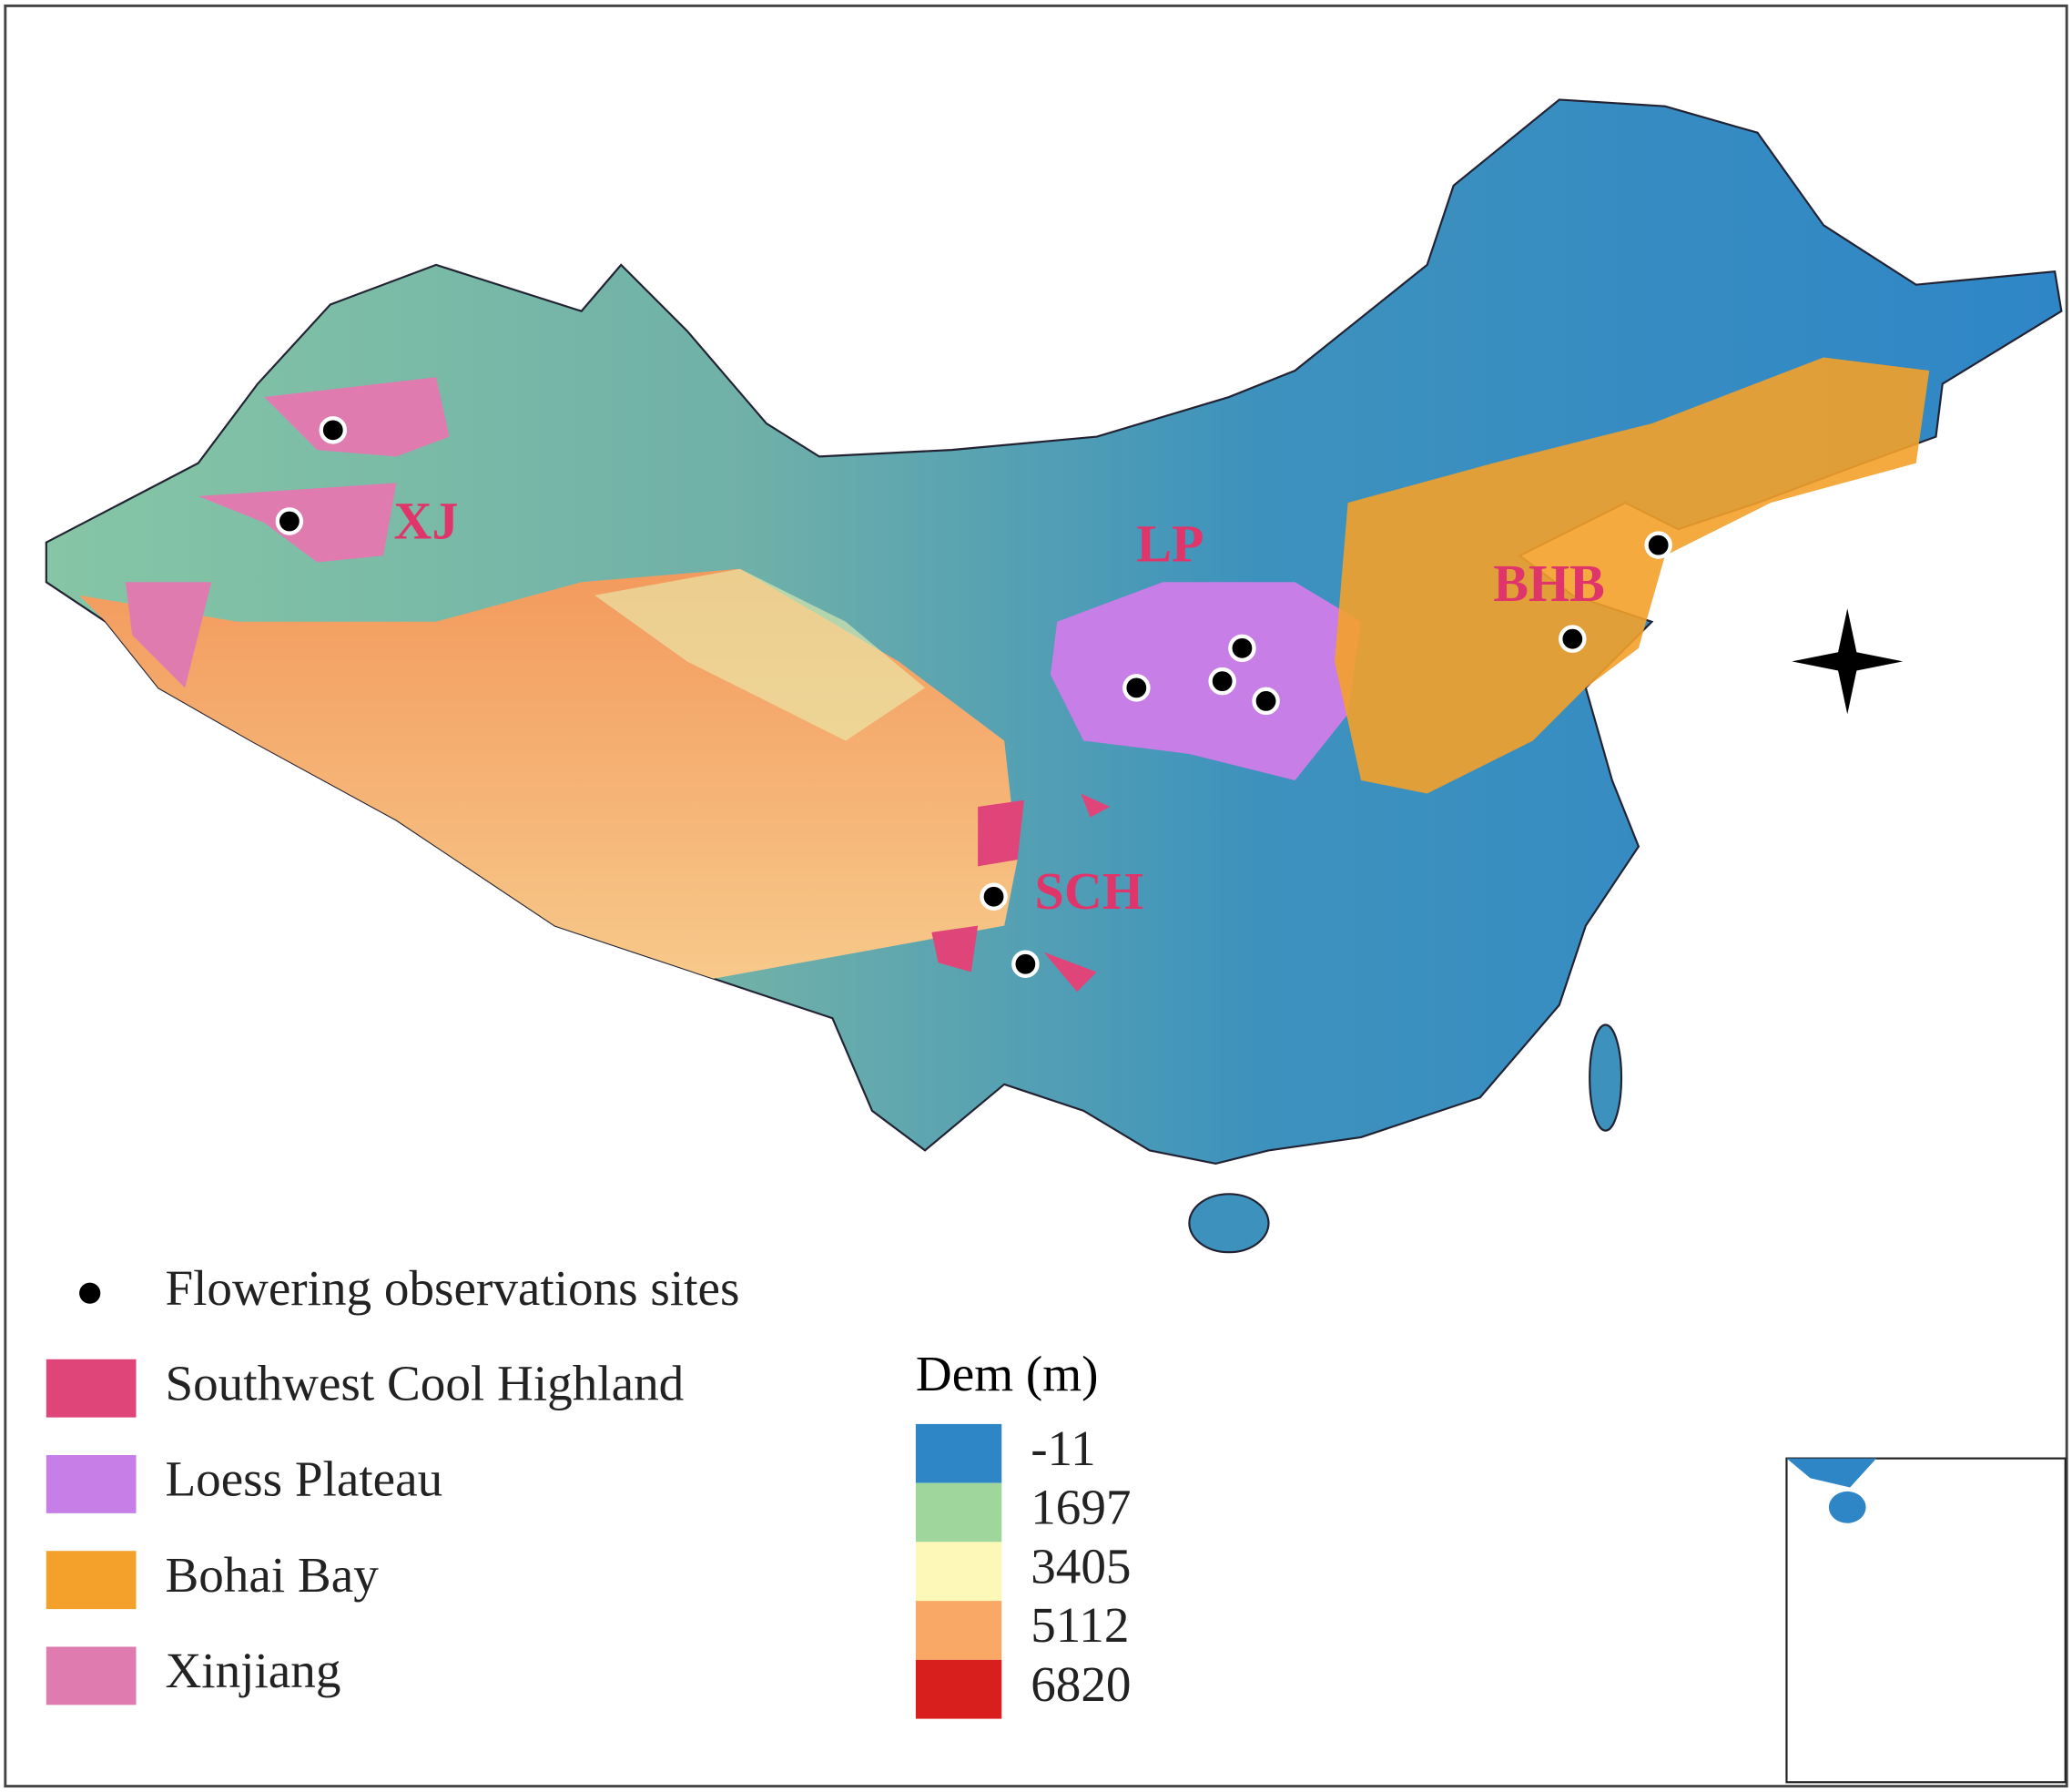  Describe the element at coordinates (1549, 583) in the screenshot. I see `region-label: BHB` at that location.